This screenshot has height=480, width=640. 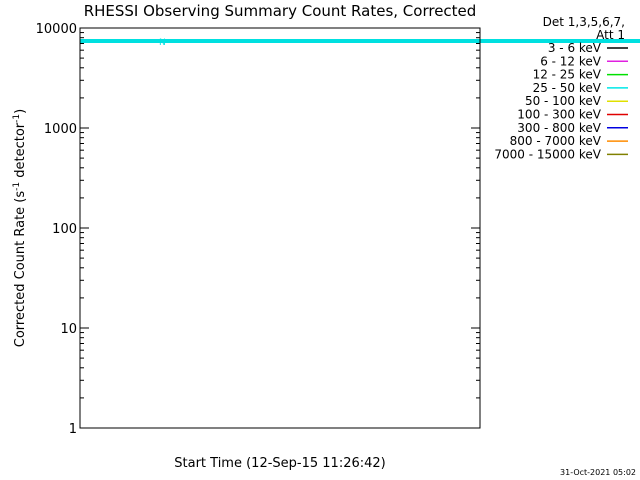 What do you see at coordinates (17, 118) in the screenshot?
I see `y-axis-label-sup2: -1` at bounding box center [17, 118].